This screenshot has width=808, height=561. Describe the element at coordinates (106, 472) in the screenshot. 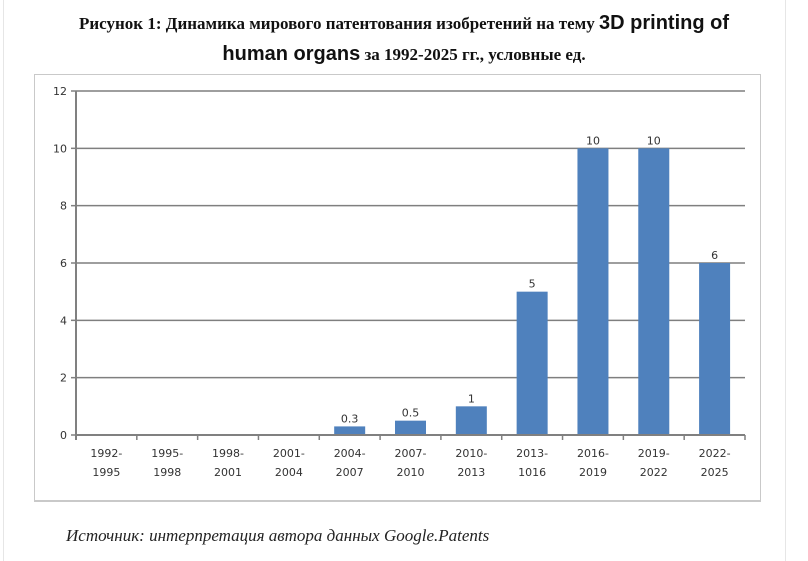

I see `x-tick-label: 1995` at that location.